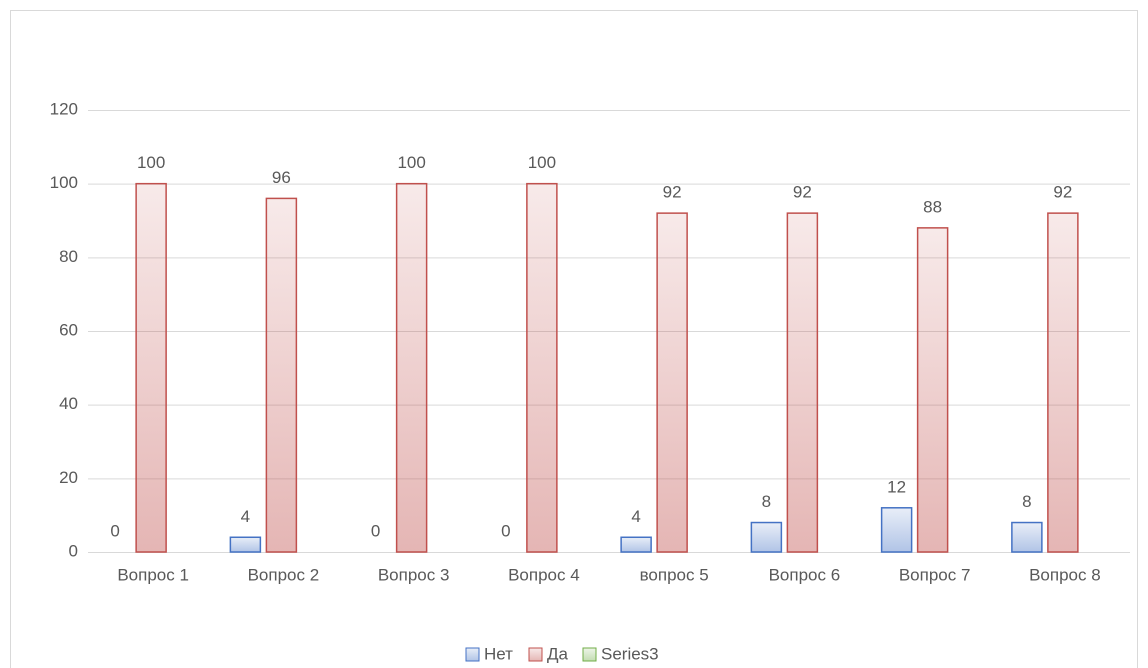  Describe the element at coordinates (1065, 574) in the screenshot. I see `x-tick-label: Вопрос 8` at that location.